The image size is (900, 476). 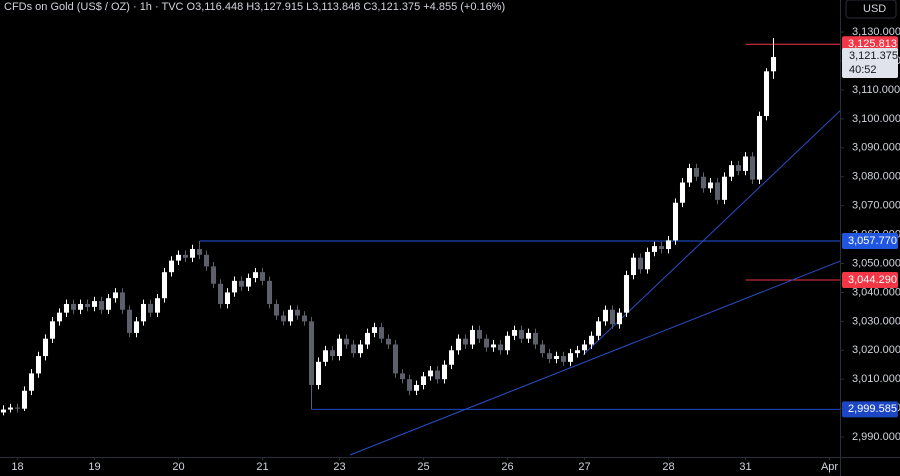 What do you see at coordinates (876, 32) in the screenshot?
I see `y-tick-label: 3,130.000` at bounding box center [876, 32].